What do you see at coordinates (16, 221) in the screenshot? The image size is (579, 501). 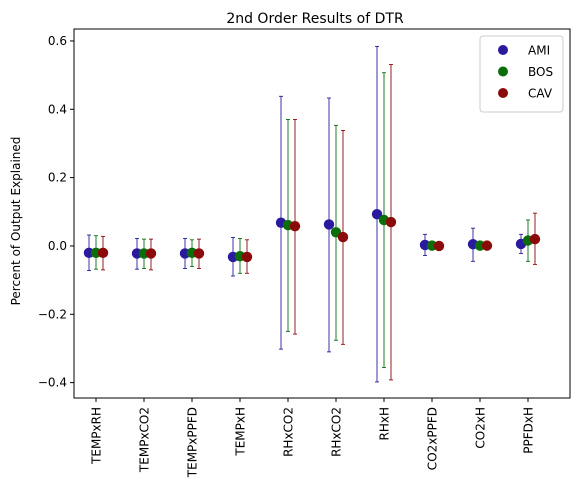 I see `y-axis-label: Percent of Output Explained` at bounding box center [16, 221].